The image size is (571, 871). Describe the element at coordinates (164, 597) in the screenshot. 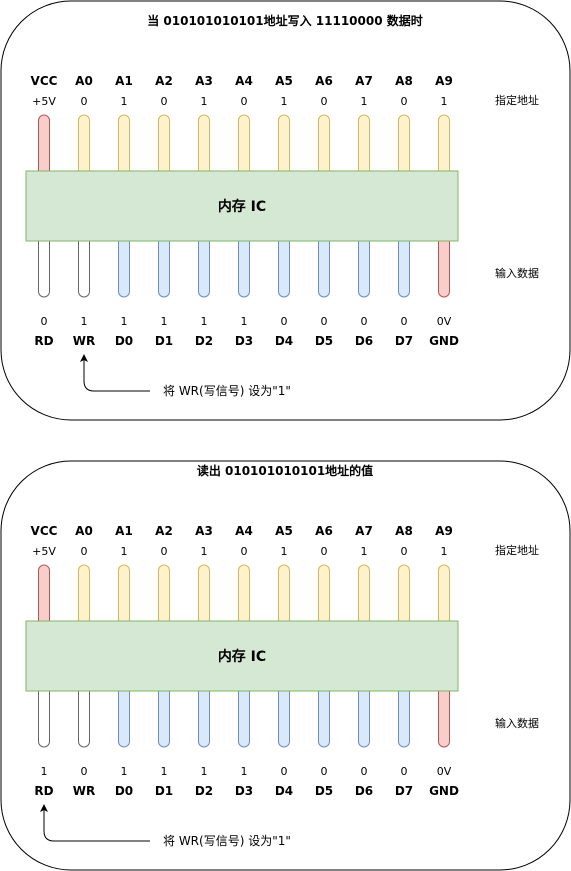

I see `pin-a2-top` at that location.